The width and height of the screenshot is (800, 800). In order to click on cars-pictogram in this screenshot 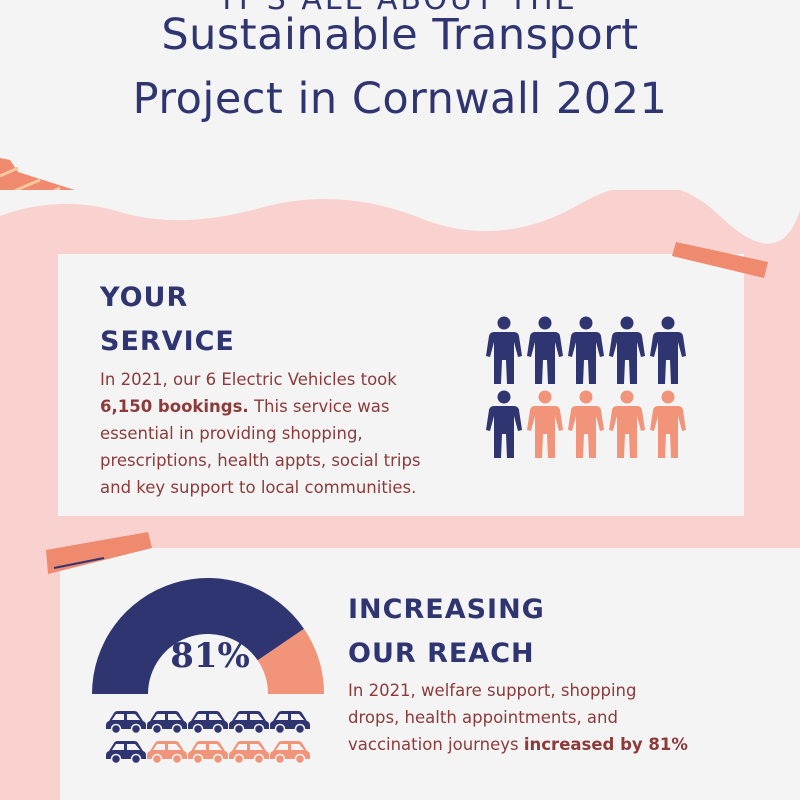, I will do `click(211, 739)`.